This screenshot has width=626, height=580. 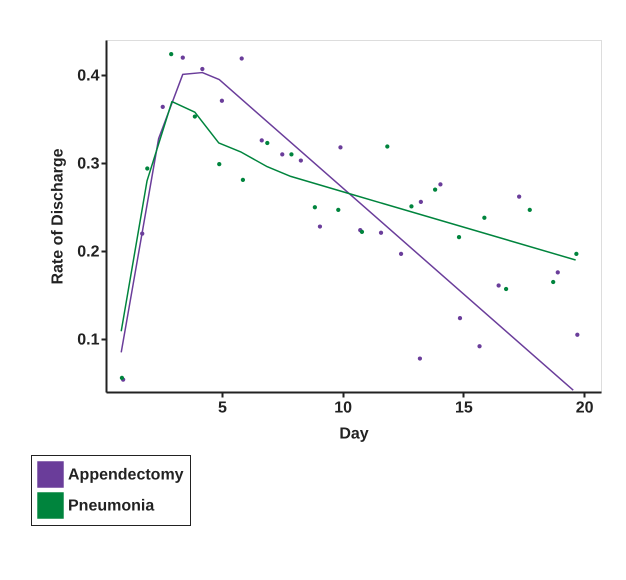 What do you see at coordinates (57, 216) in the screenshot?
I see `y-axis-title: Rate of Discharge` at bounding box center [57, 216].